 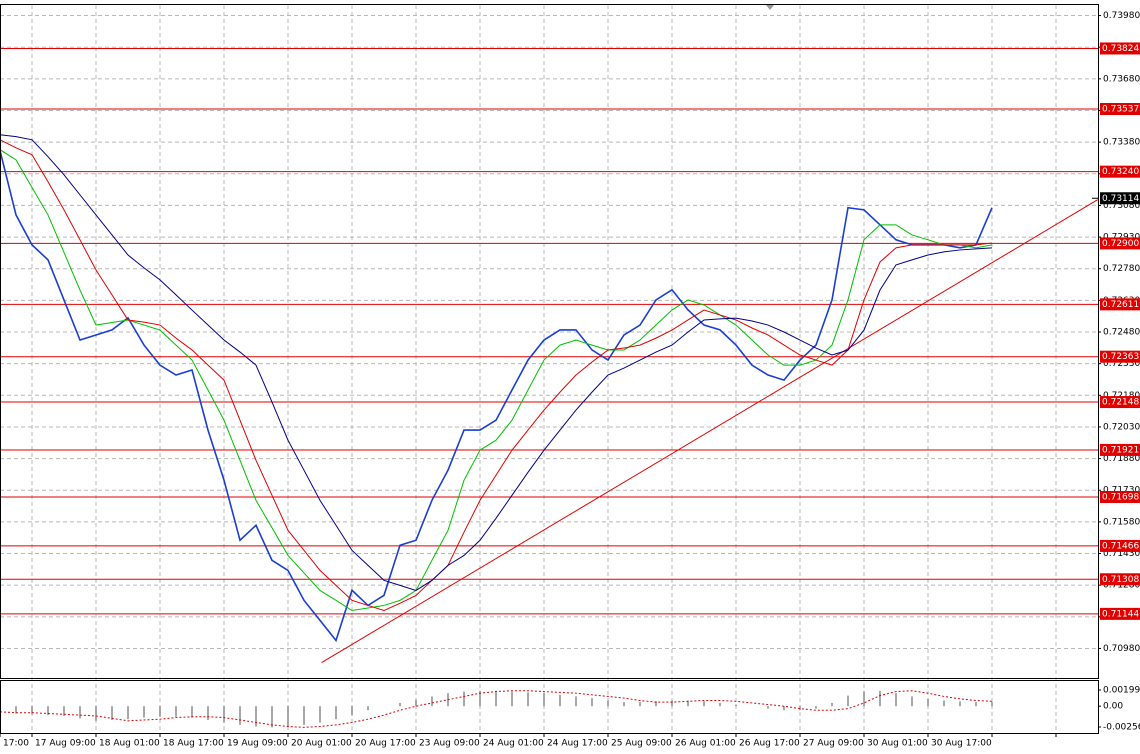 I want to click on x-tick-label: 24 Aug 17:00, so click(x=577, y=744).